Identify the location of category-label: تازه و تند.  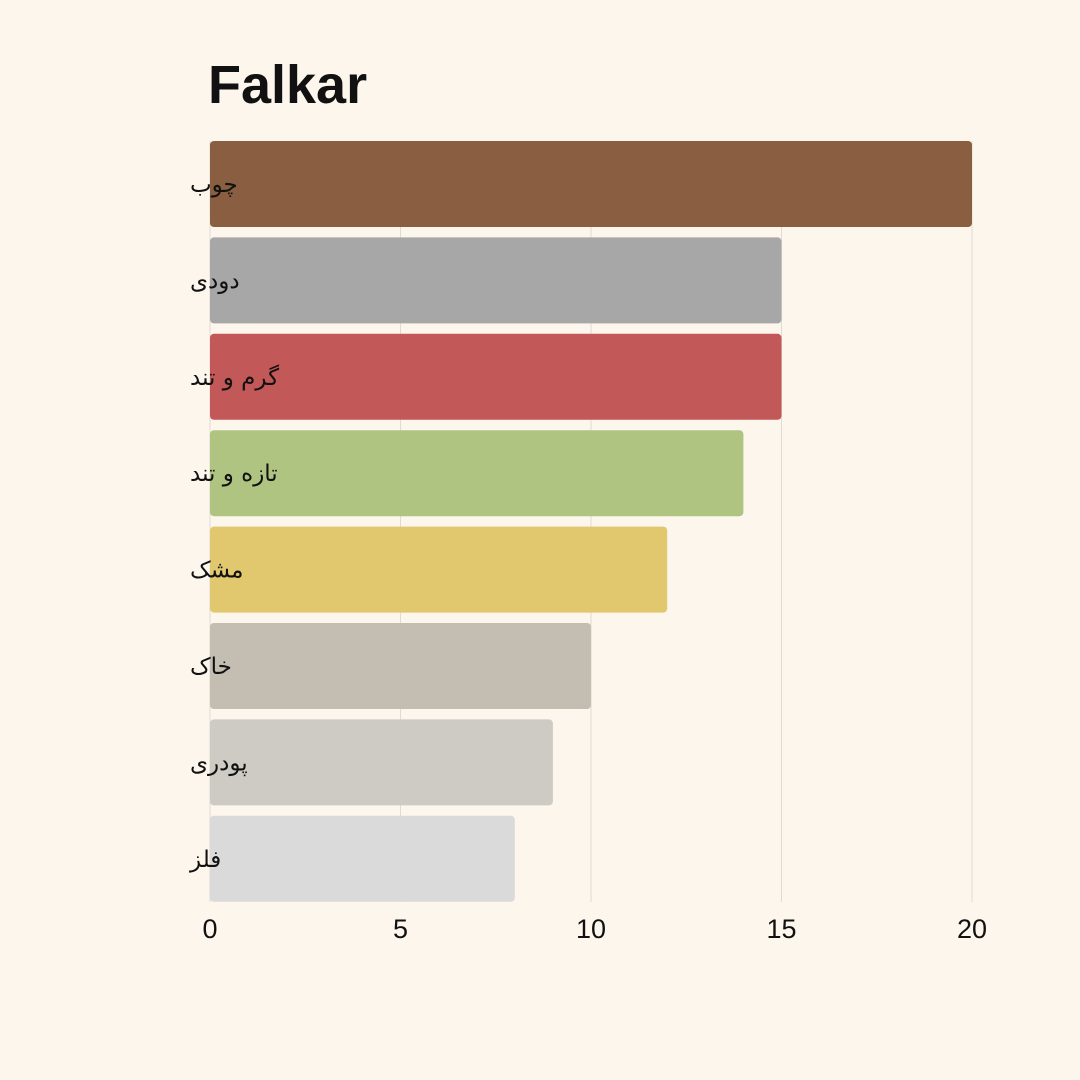
(234, 474).